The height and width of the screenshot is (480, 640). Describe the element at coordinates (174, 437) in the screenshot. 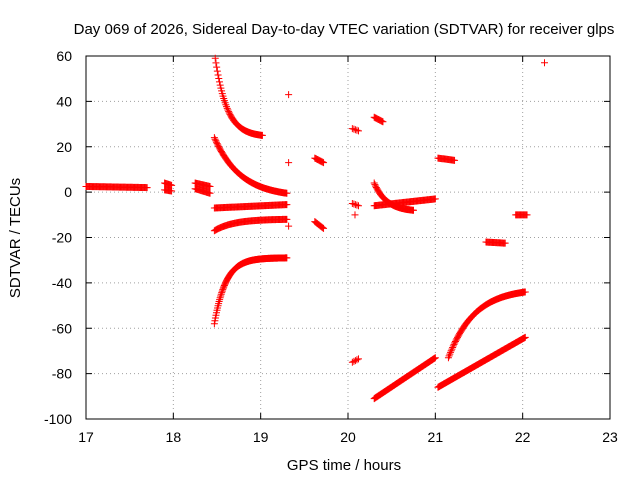

I see `x-tick-label: 18` at that location.